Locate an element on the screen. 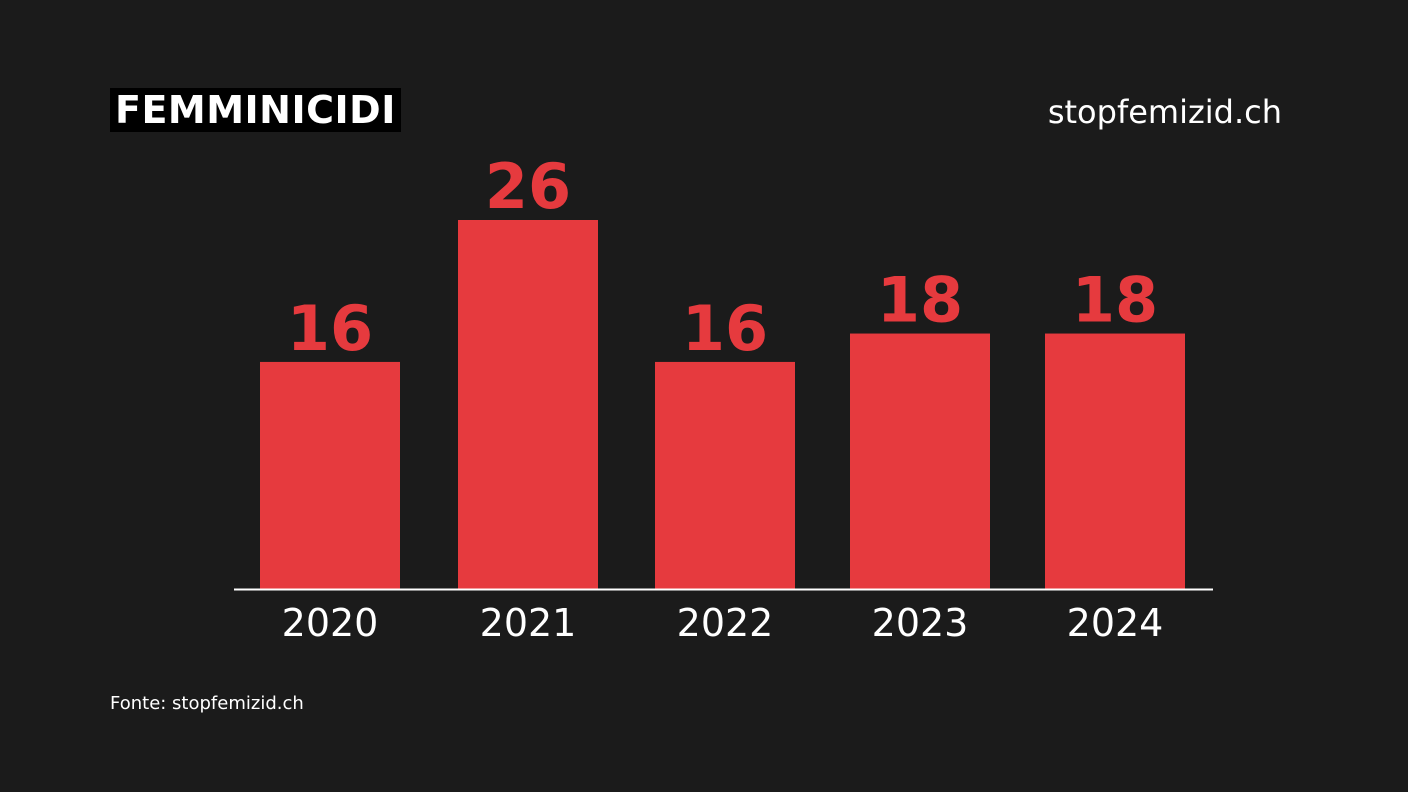 The height and width of the screenshot is (792, 1408). x-tick-label-2023: 2023 is located at coordinates (920, 623).